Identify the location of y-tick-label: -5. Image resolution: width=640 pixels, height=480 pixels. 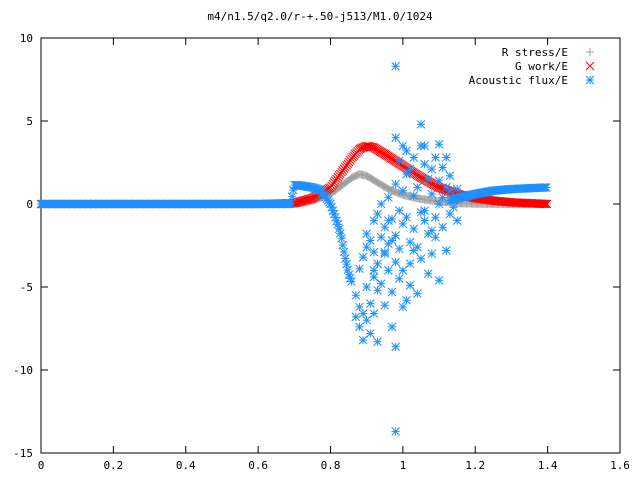
(26, 287).